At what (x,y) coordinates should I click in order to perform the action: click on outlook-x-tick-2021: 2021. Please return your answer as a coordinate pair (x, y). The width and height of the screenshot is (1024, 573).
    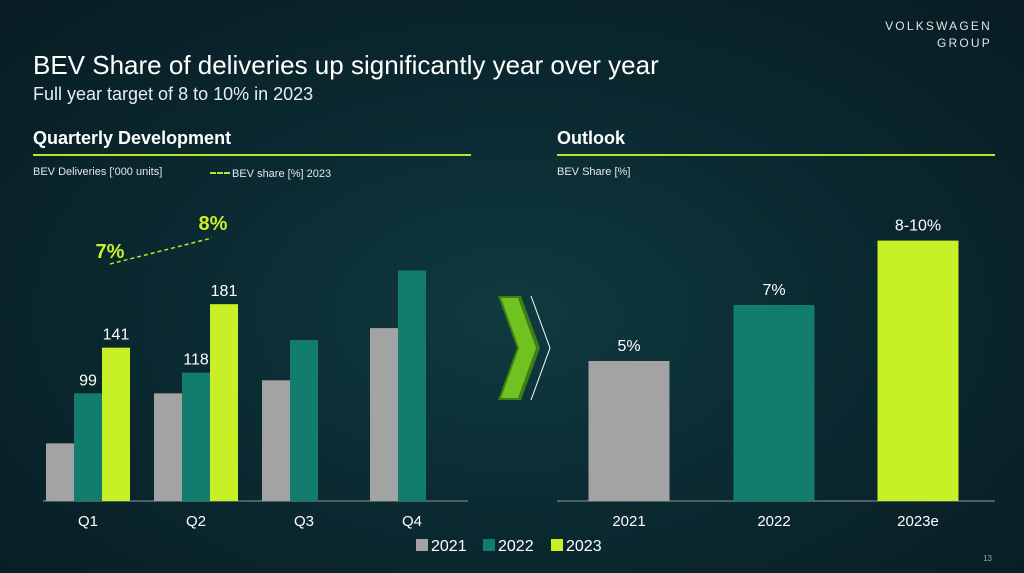
    Looking at the image, I should click on (628, 521).